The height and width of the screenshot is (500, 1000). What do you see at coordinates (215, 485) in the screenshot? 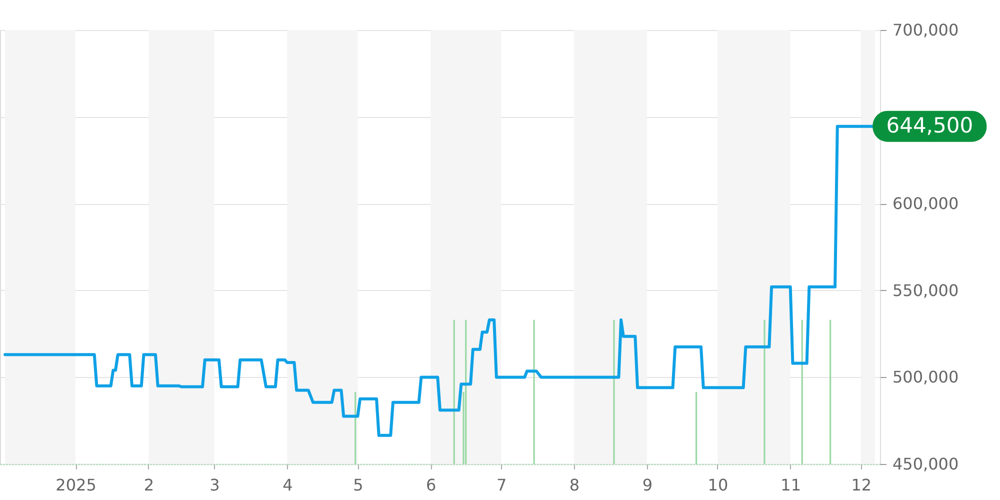
I see `x-tick-label: 3` at bounding box center [215, 485].